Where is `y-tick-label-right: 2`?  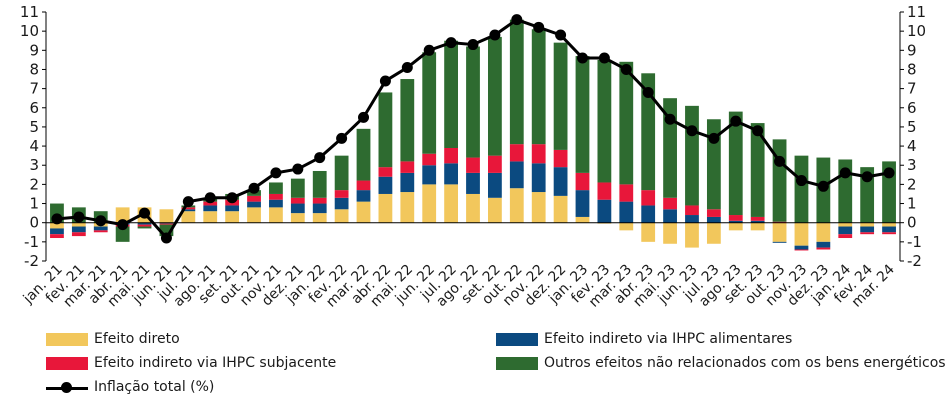
y-tick-label-right: 2 is located at coordinates (912, 184).